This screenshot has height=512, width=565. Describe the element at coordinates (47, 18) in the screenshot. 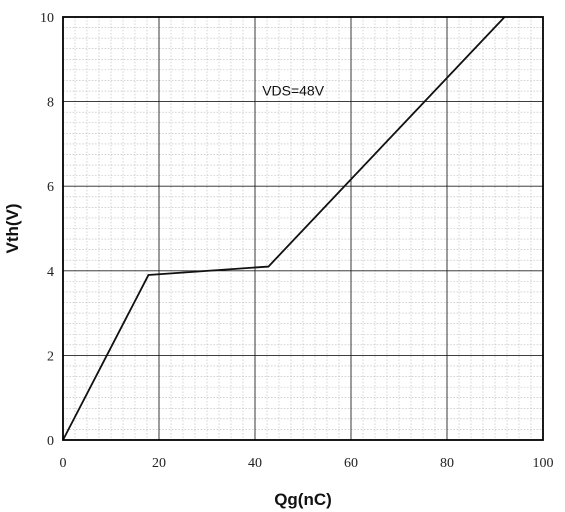

I see `y-tick-label: 10` at that location.